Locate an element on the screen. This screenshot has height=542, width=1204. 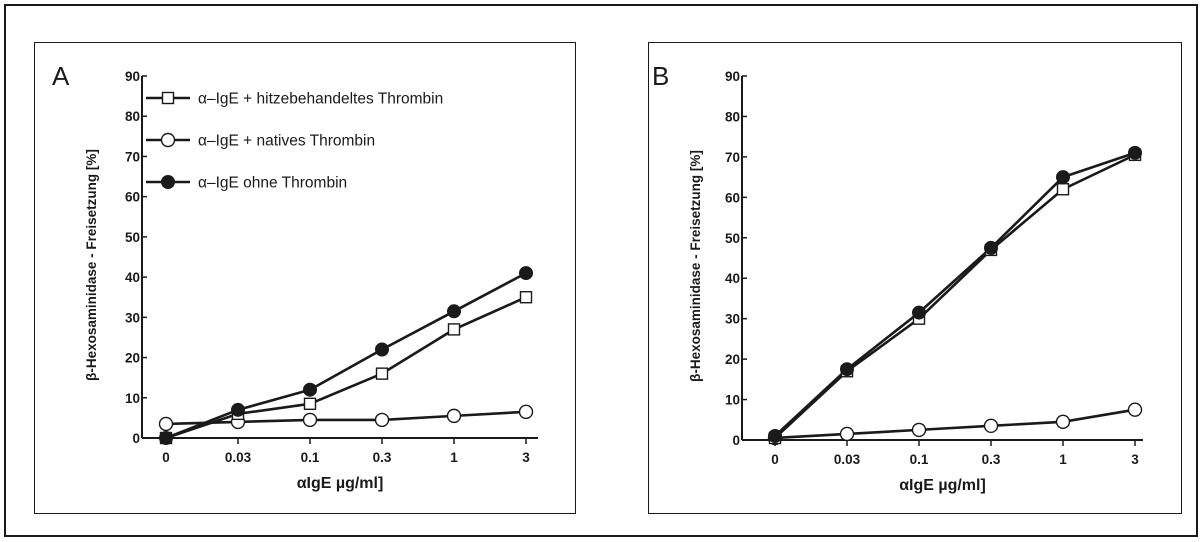
x-tick-label-a: 0.3 is located at coordinates (382, 457).